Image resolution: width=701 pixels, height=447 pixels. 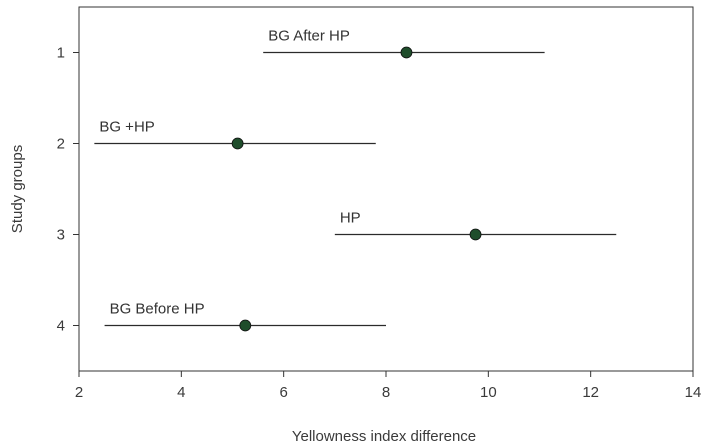 What do you see at coordinates (61, 144) in the screenshot?
I see `y-tick-label: 2` at bounding box center [61, 144].